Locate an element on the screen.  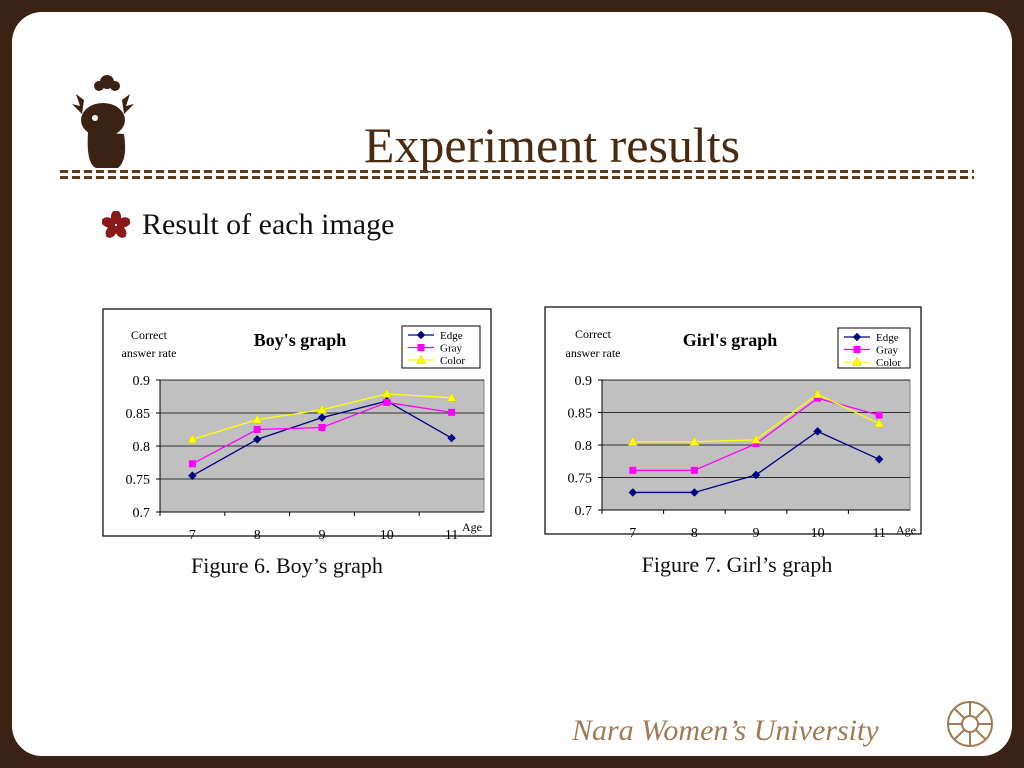
chart-title: Boy's graph is located at coordinates (300, 340).